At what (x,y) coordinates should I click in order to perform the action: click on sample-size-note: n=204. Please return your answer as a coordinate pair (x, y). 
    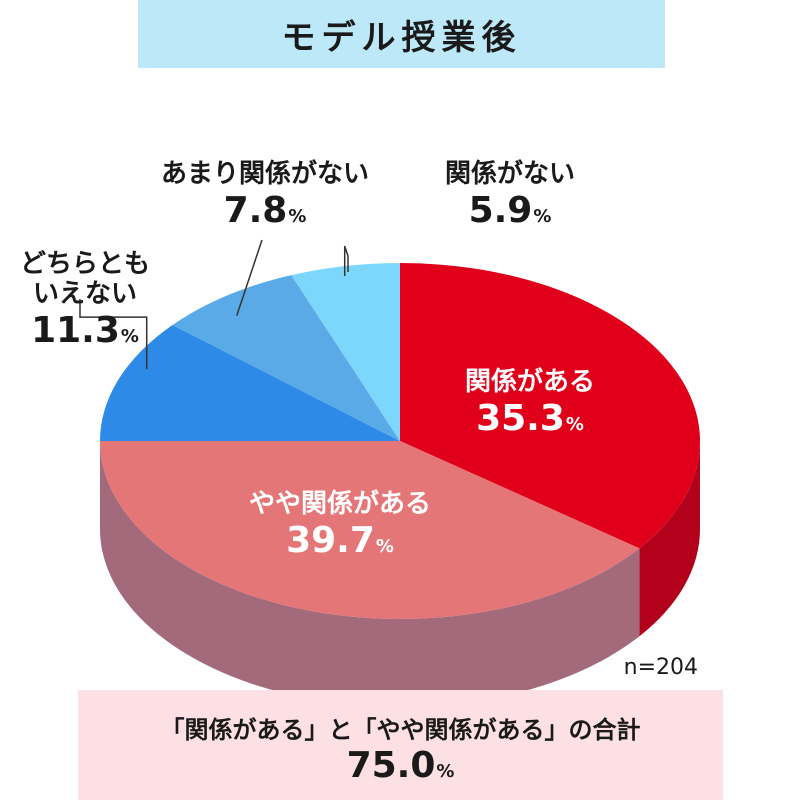
    Looking at the image, I should click on (660, 667).